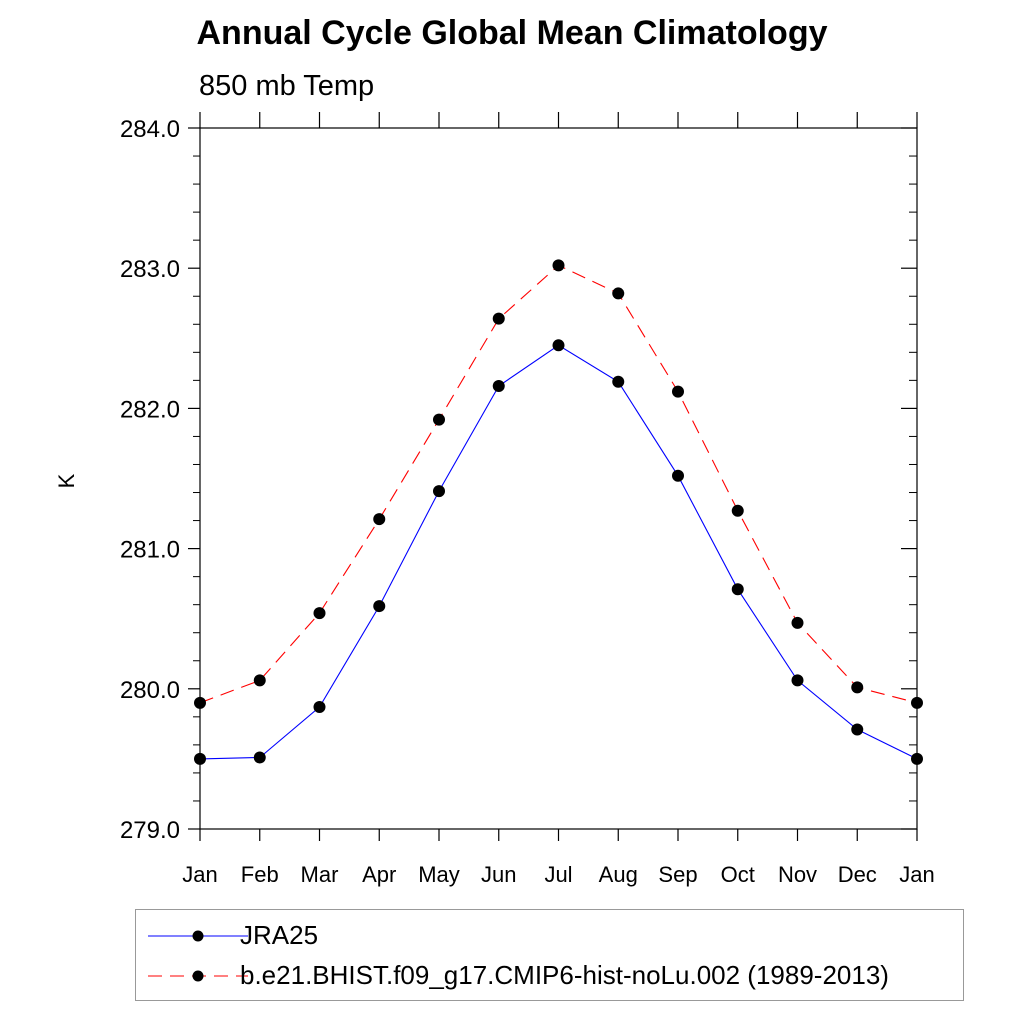 The height and width of the screenshot is (1024, 1024). What do you see at coordinates (618, 874) in the screenshot?
I see `x-tick-label: Aug` at bounding box center [618, 874].